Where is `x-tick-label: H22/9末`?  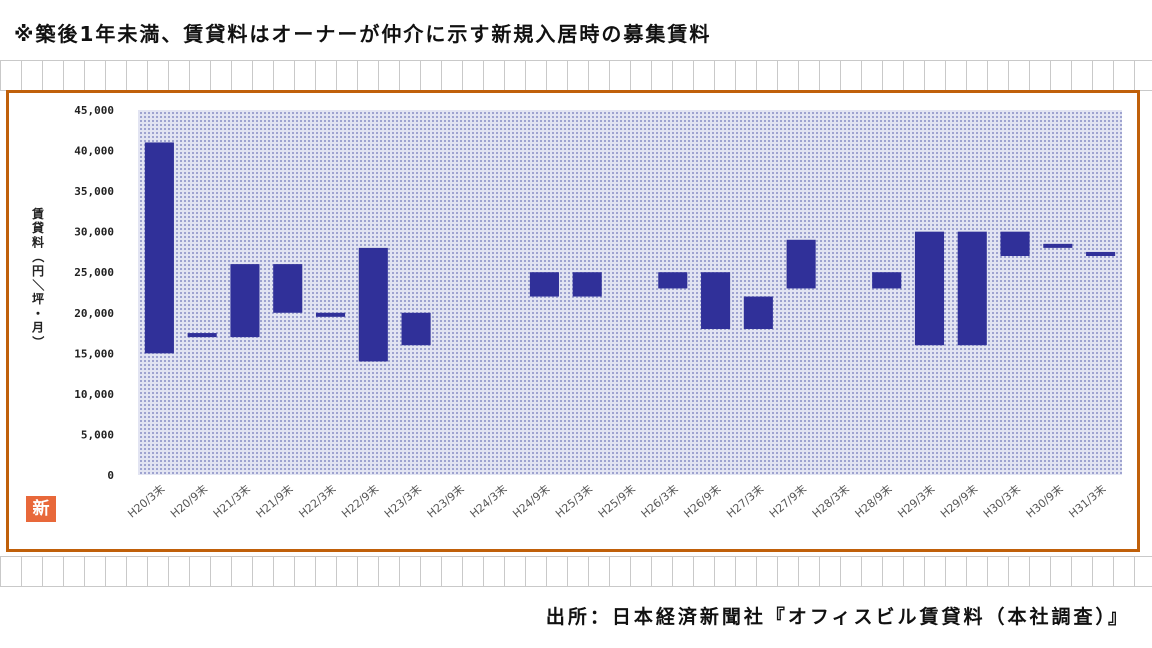 x-tick-label: H22/9末 is located at coordinates (360, 501).